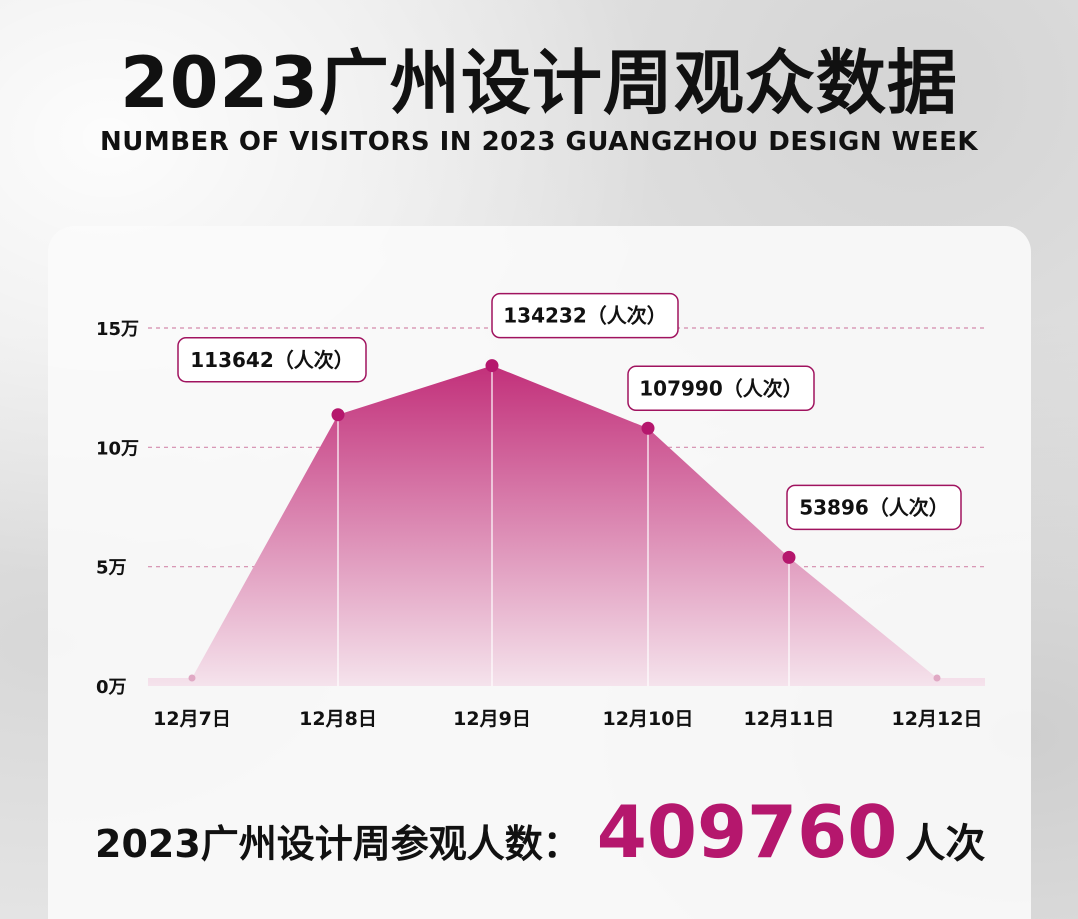 The width and height of the screenshot is (1078, 919). What do you see at coordinates (492, 719) in the screenshot?
I see `x-tick-label: 12月9日` at bounding box center [492, 719].